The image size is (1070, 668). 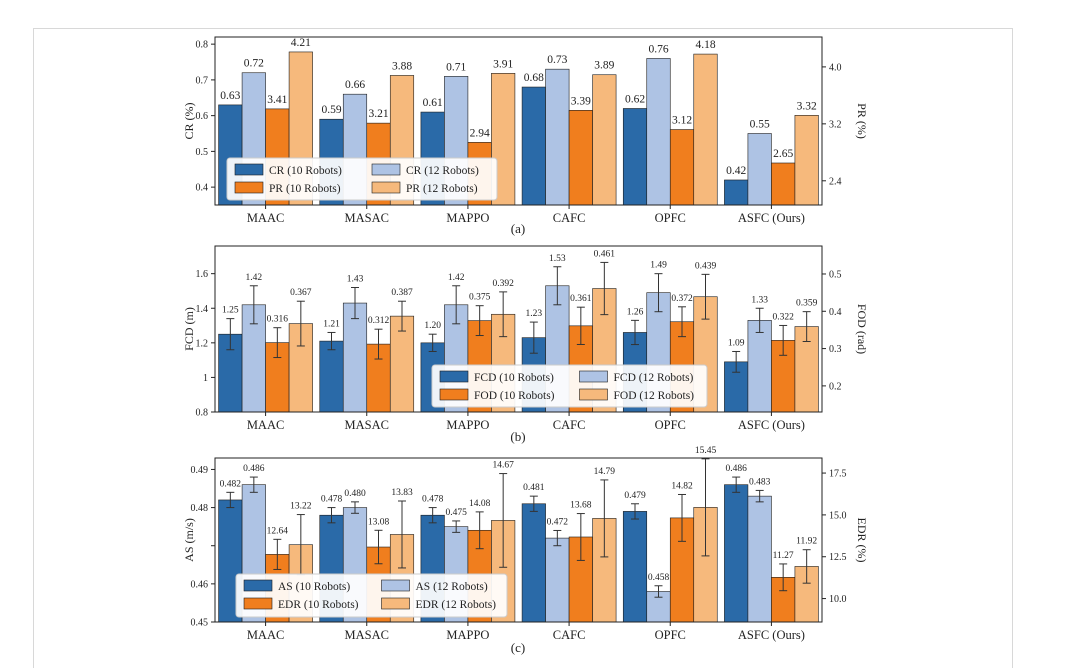 I want to click on data-label: 13.08, so click(x=379, y=522).